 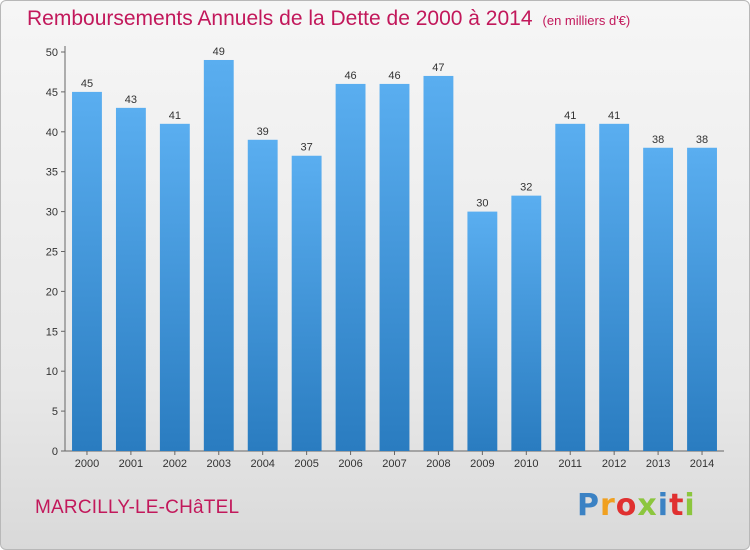 What do you see at coordinates (702, 464) in the screenshot?
I see `x-tick-label: 2014` at bounding box center [702, 464].